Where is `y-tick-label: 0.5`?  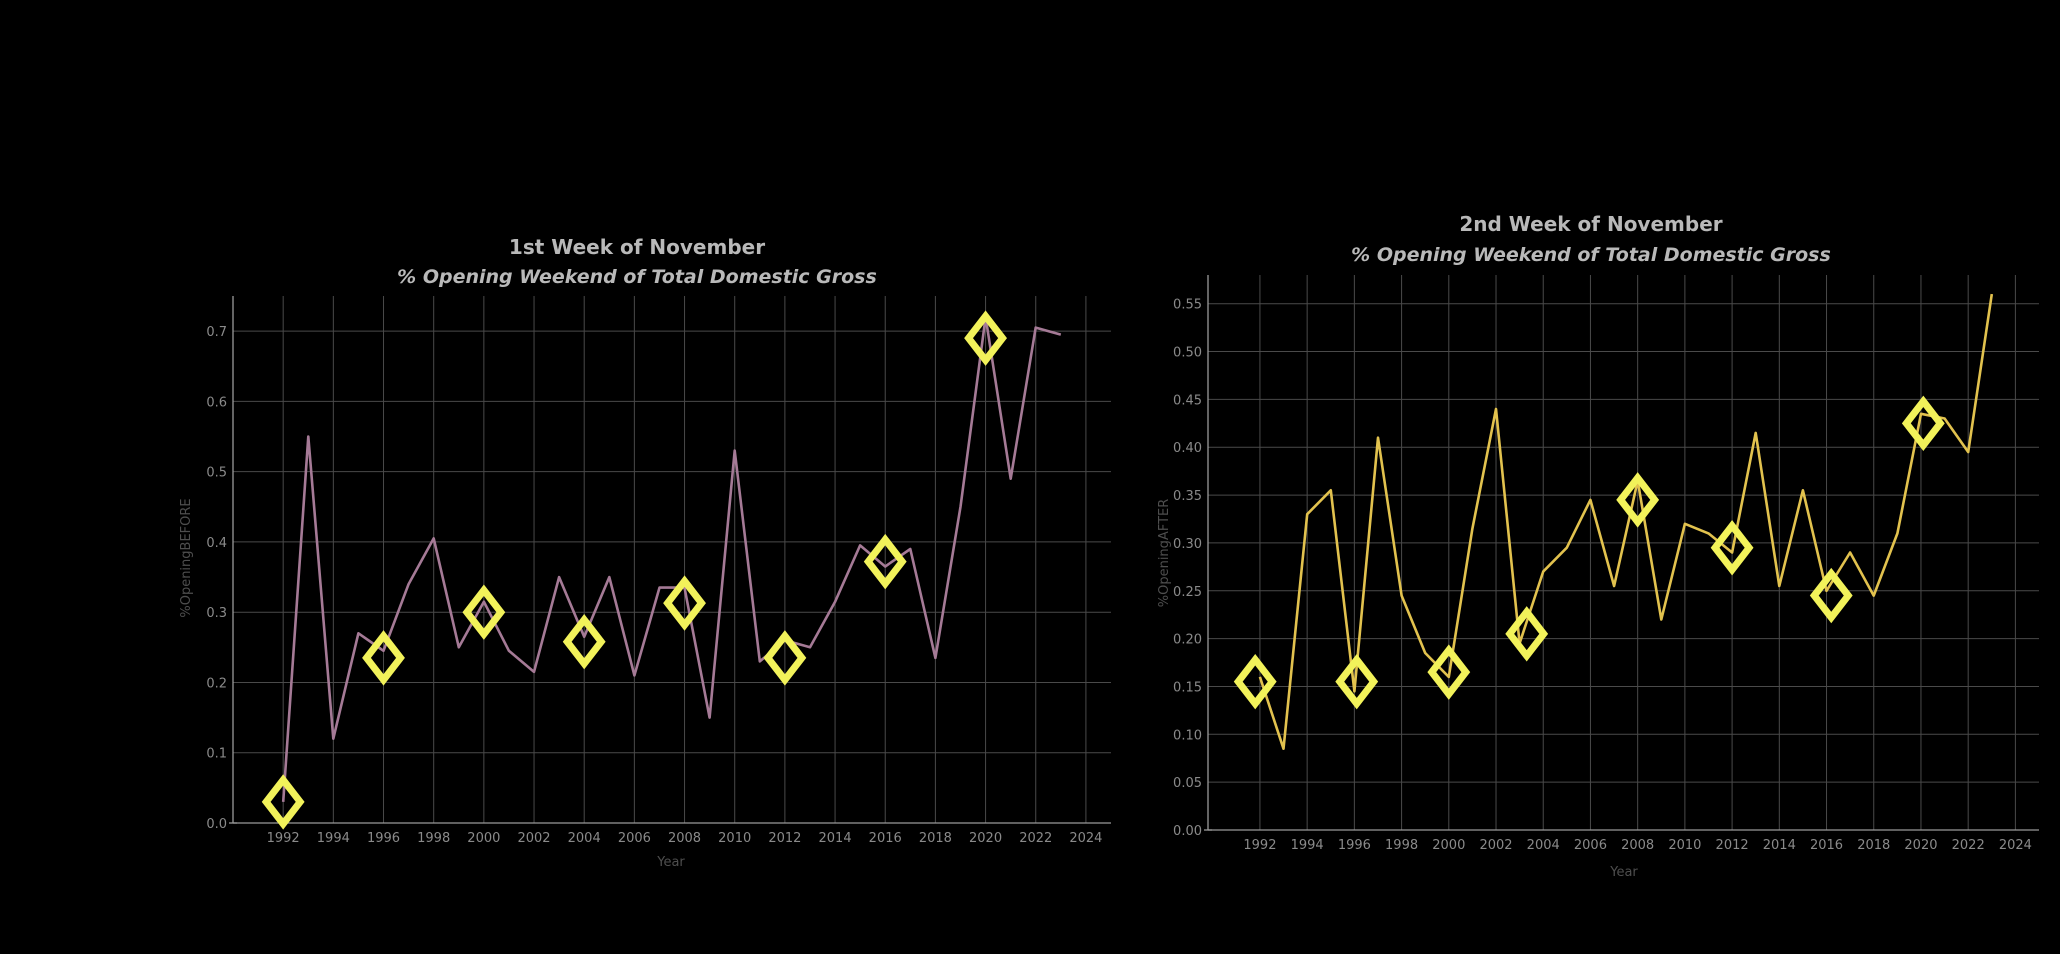 y-tick-label: 0.5 is located at coordinates (216, 473).